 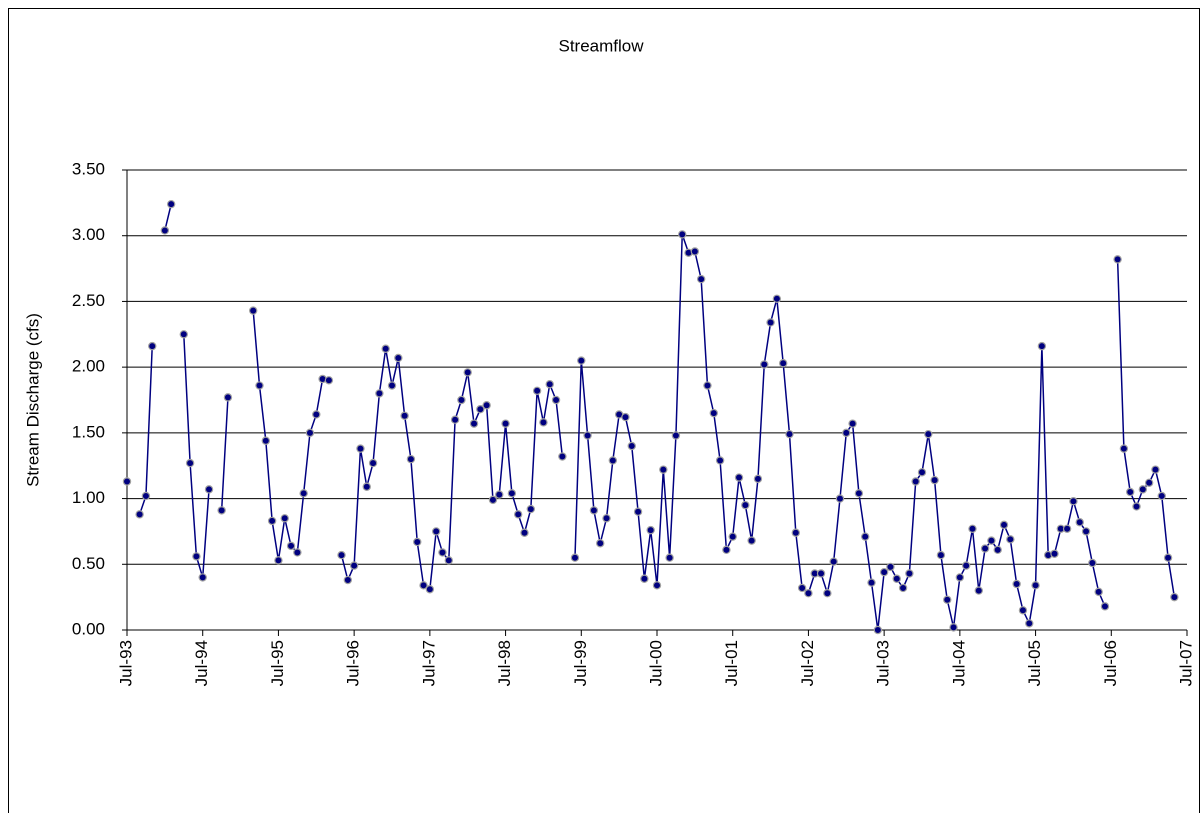 What do you see at coordinates (1110, 663) in the screenshot?
I see `x-tick-label: Jul-06` at bounding box center [1110, 663].